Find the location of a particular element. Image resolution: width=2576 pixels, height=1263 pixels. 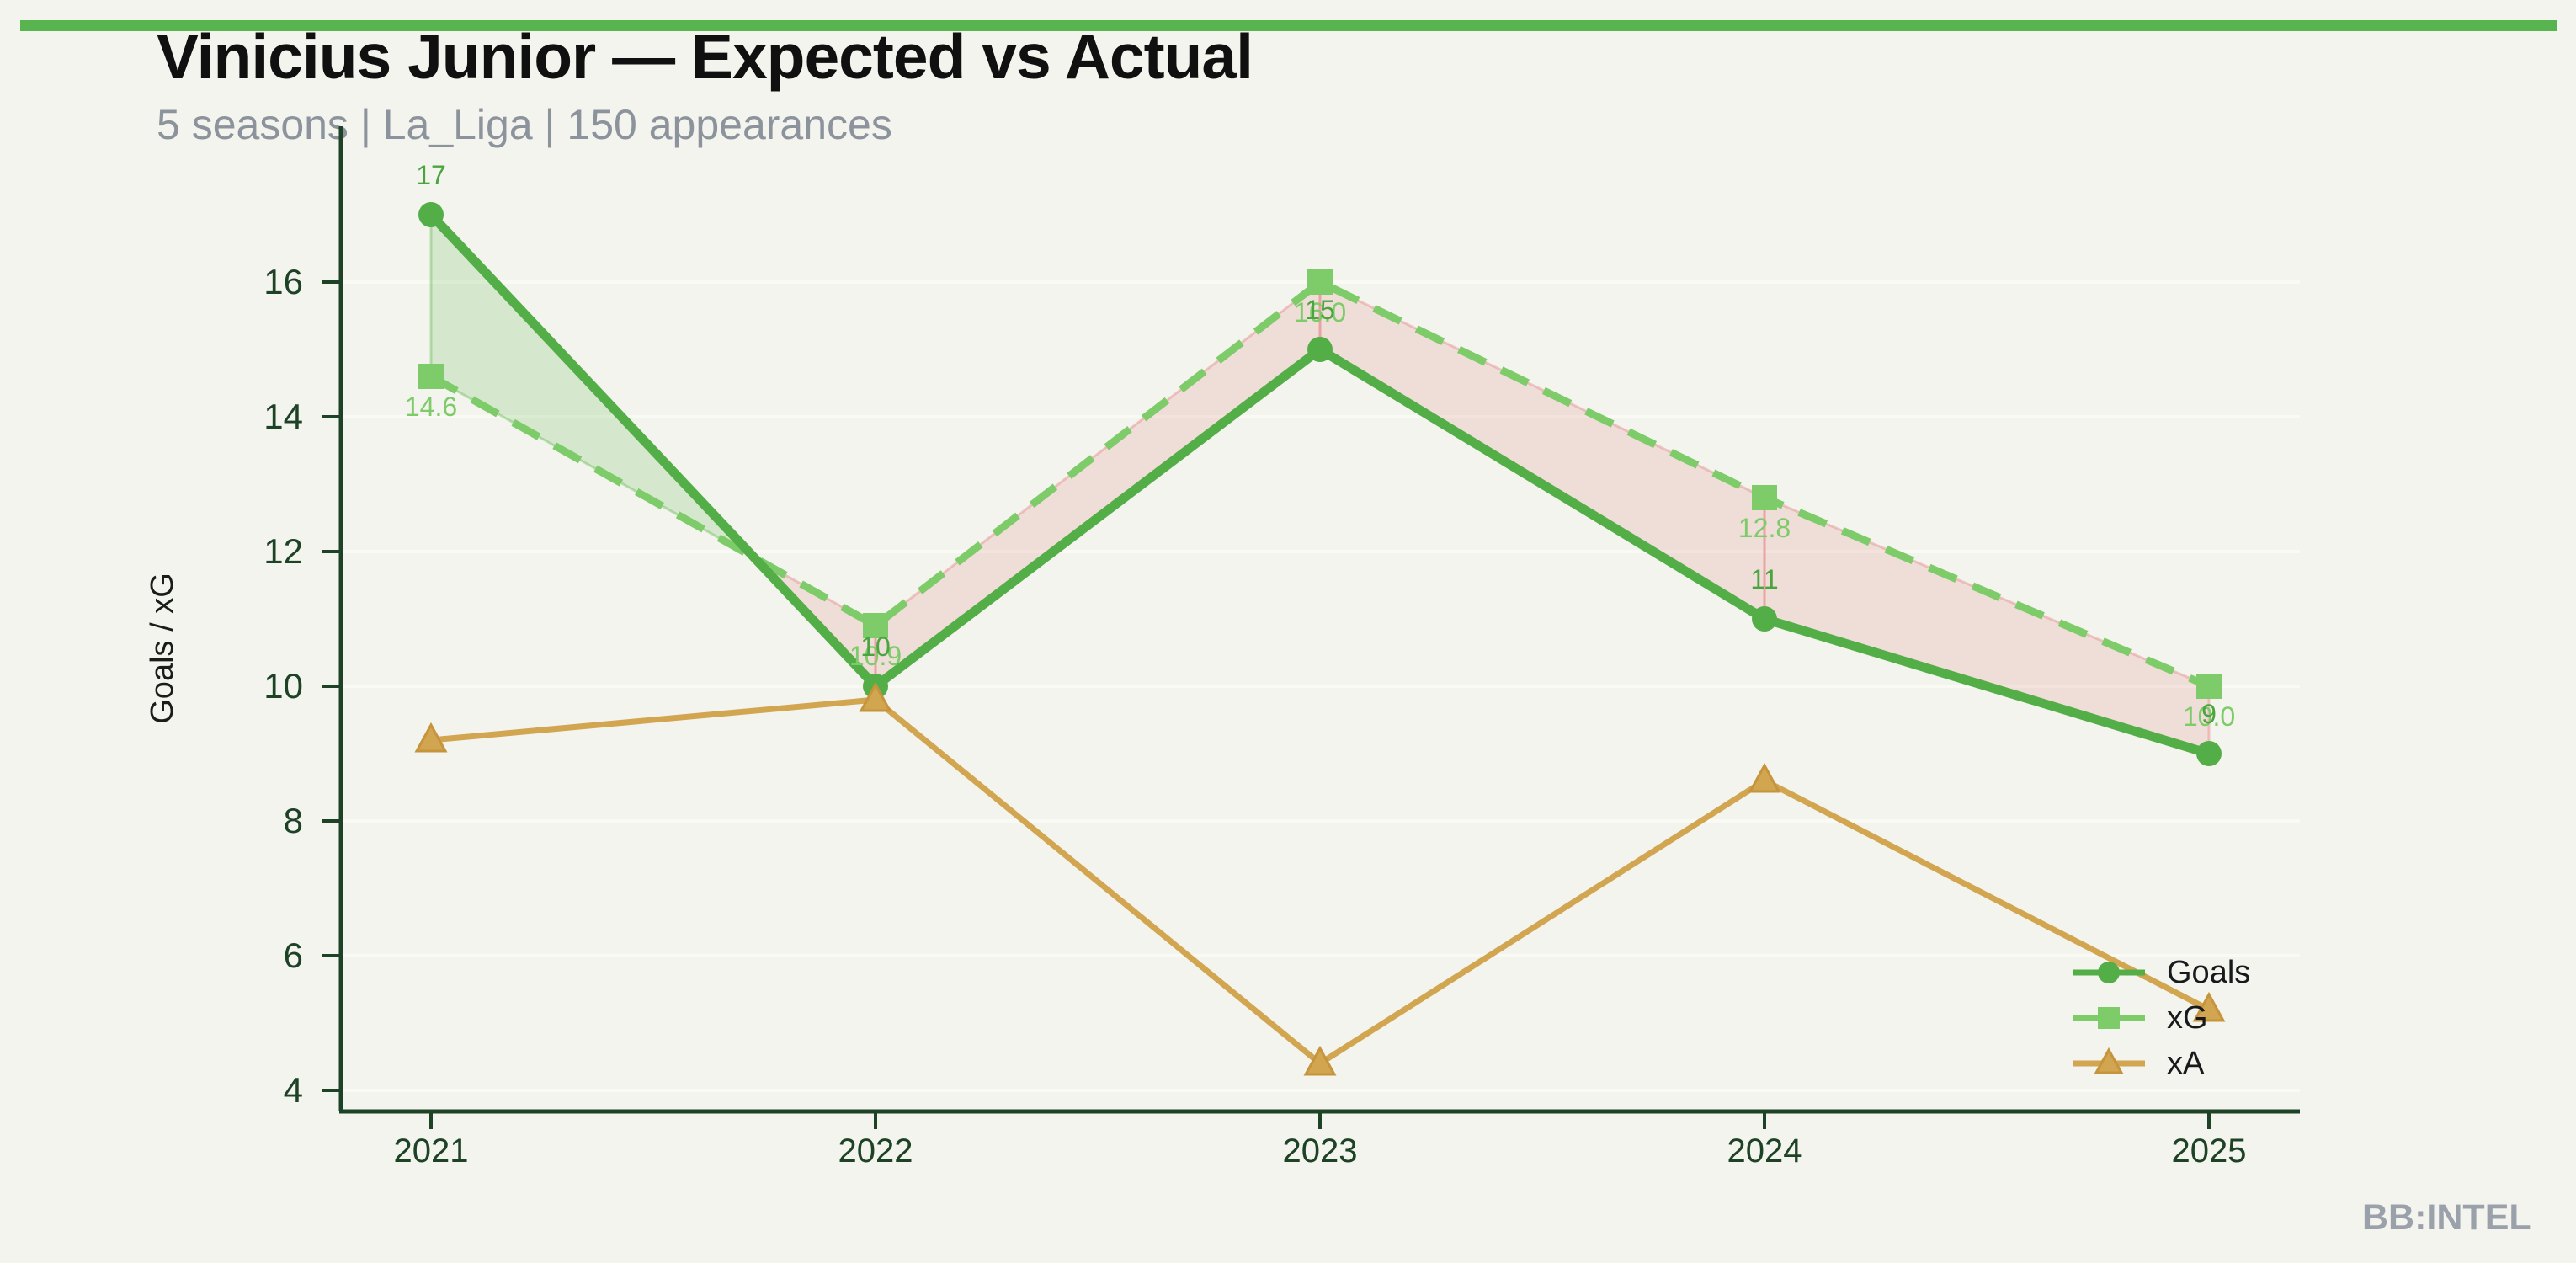

x-tick-label: 2025 is located at coordinates (2209, 1151).